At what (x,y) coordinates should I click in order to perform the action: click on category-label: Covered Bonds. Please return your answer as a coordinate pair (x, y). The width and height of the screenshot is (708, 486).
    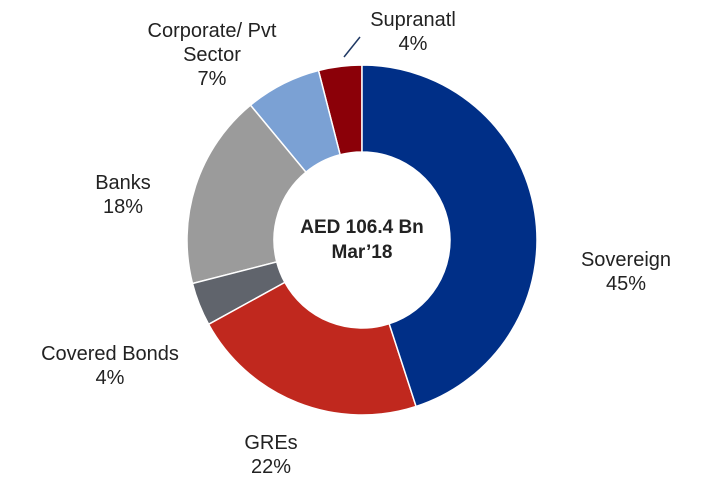
    Looking at the image, I should click on (110, 354).